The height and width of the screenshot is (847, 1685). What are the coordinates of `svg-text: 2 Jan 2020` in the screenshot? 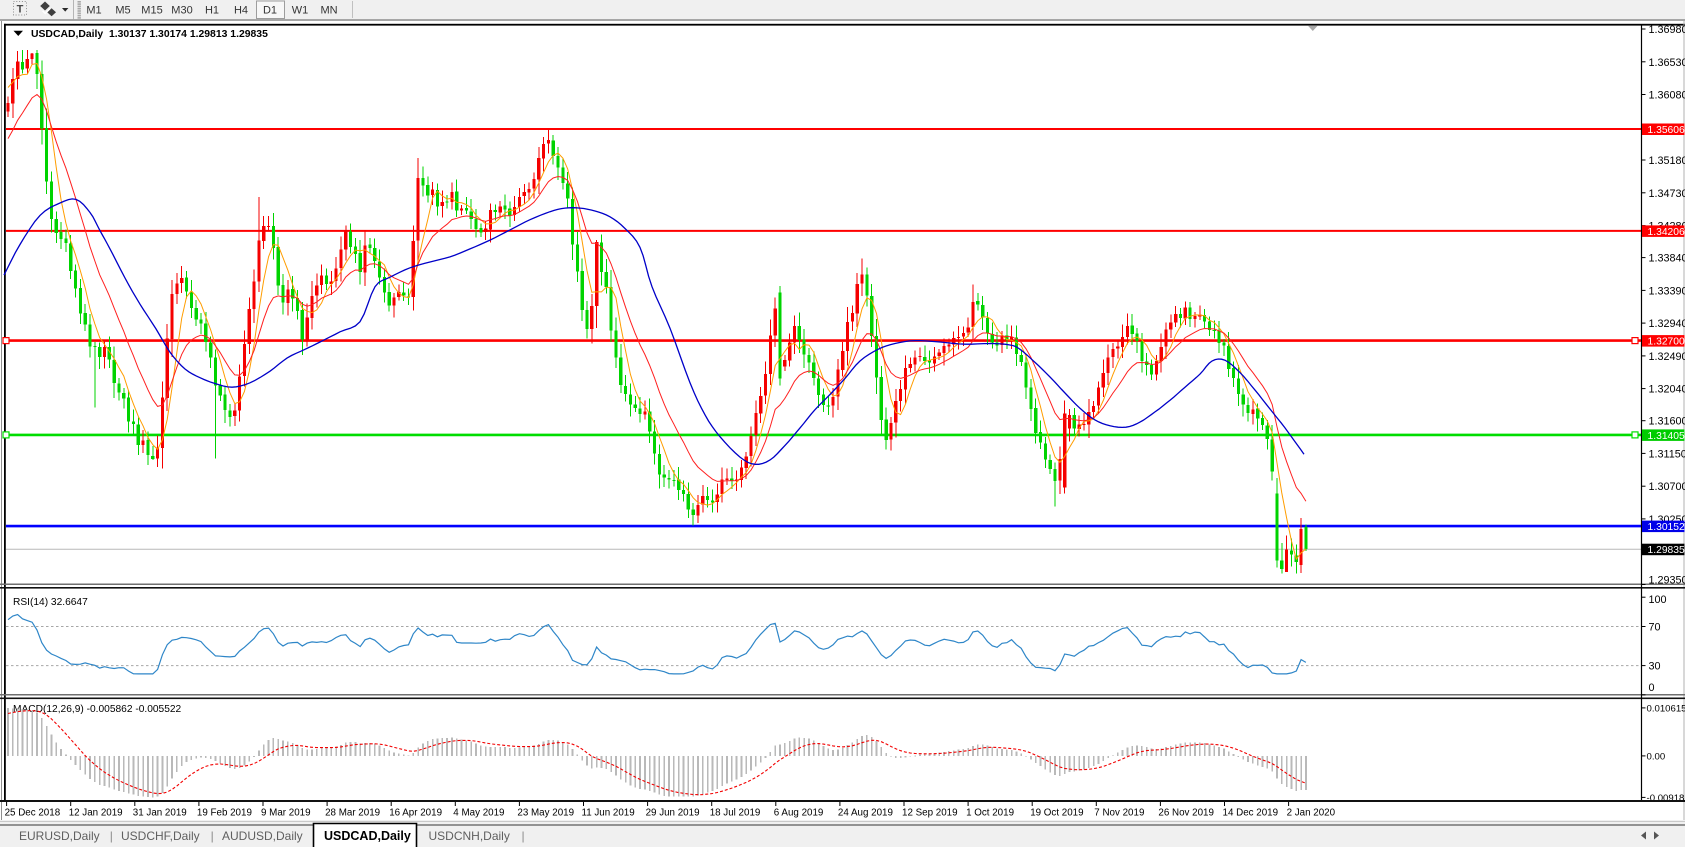 It's located at (1311, 813).